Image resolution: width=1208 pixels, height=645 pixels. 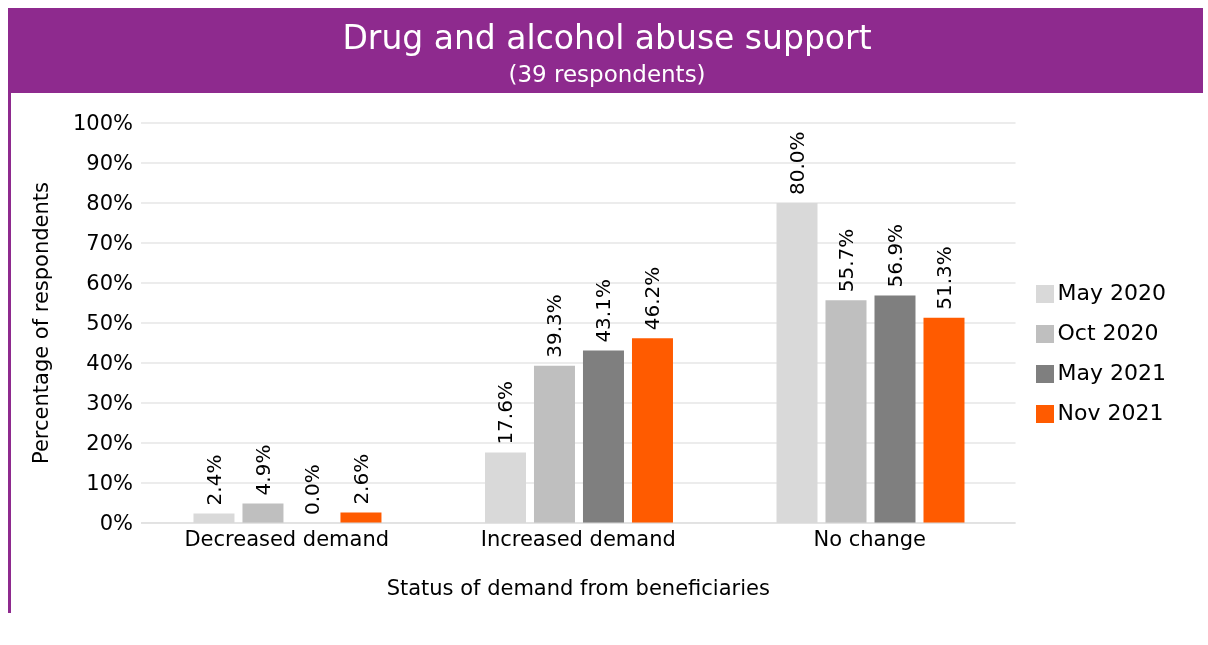 What do you see at coordinates (845, 260) in the screenshot?
I see `data-label: 55.7%` at bounding box center [845, 260].